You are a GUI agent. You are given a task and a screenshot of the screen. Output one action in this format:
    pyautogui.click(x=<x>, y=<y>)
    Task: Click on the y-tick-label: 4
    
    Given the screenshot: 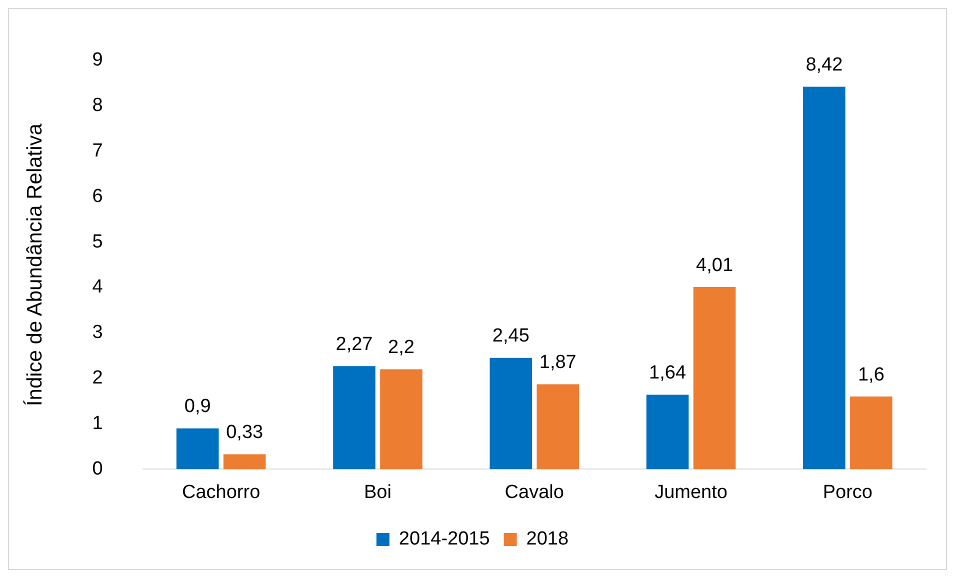 What is the action you would take?
    pyautogui.click(x=98, y=287)
    